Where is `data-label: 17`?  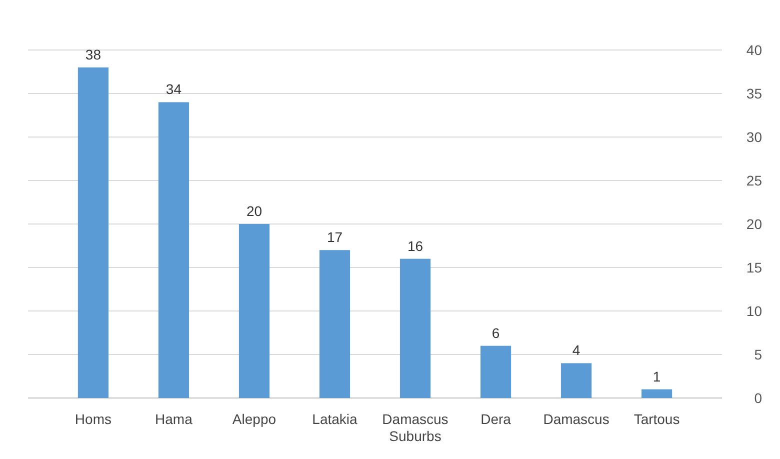 data-label: 17 is located at coordinates (334, 237).